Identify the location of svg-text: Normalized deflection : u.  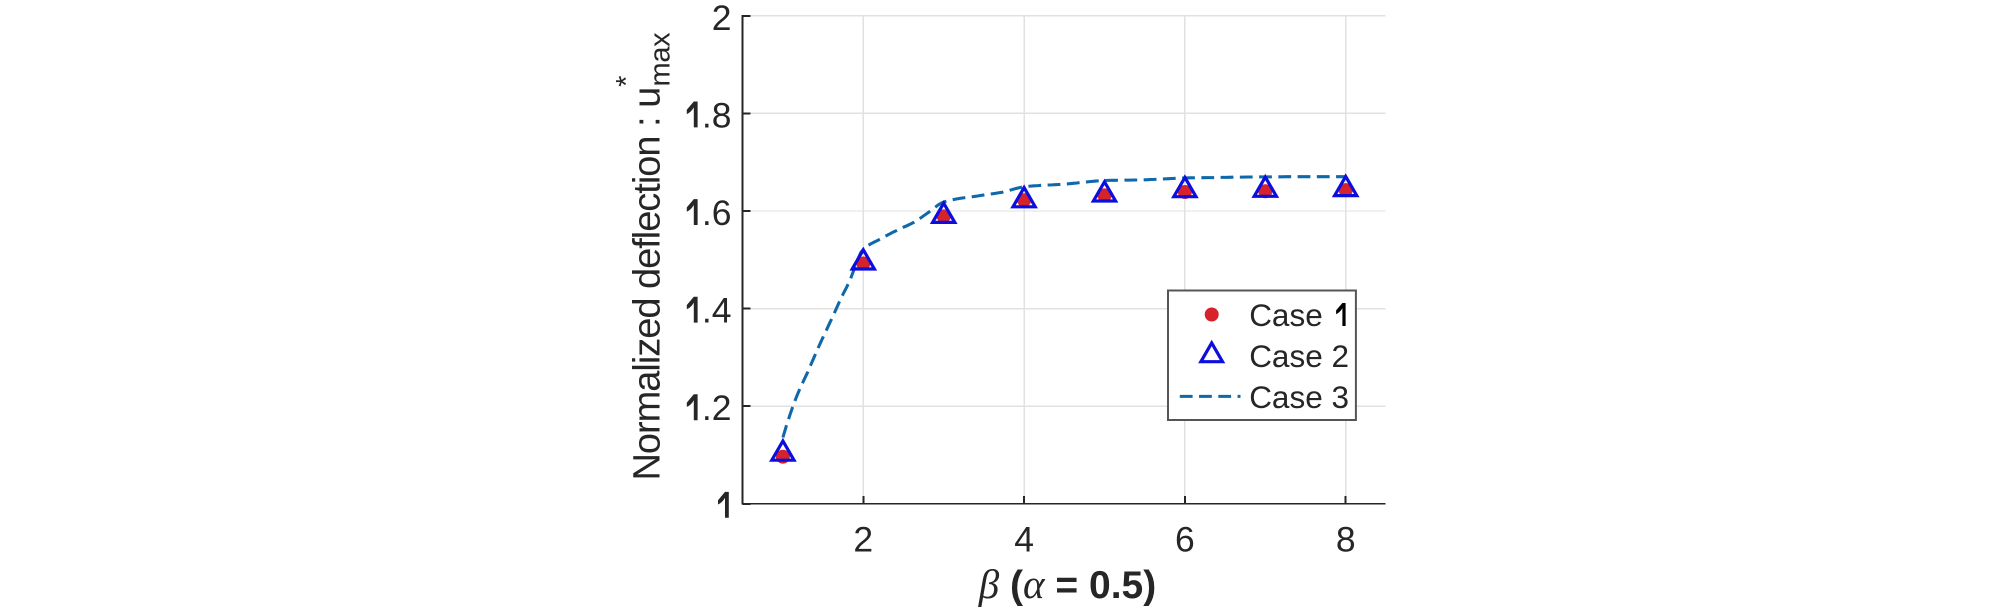
(648, 284).